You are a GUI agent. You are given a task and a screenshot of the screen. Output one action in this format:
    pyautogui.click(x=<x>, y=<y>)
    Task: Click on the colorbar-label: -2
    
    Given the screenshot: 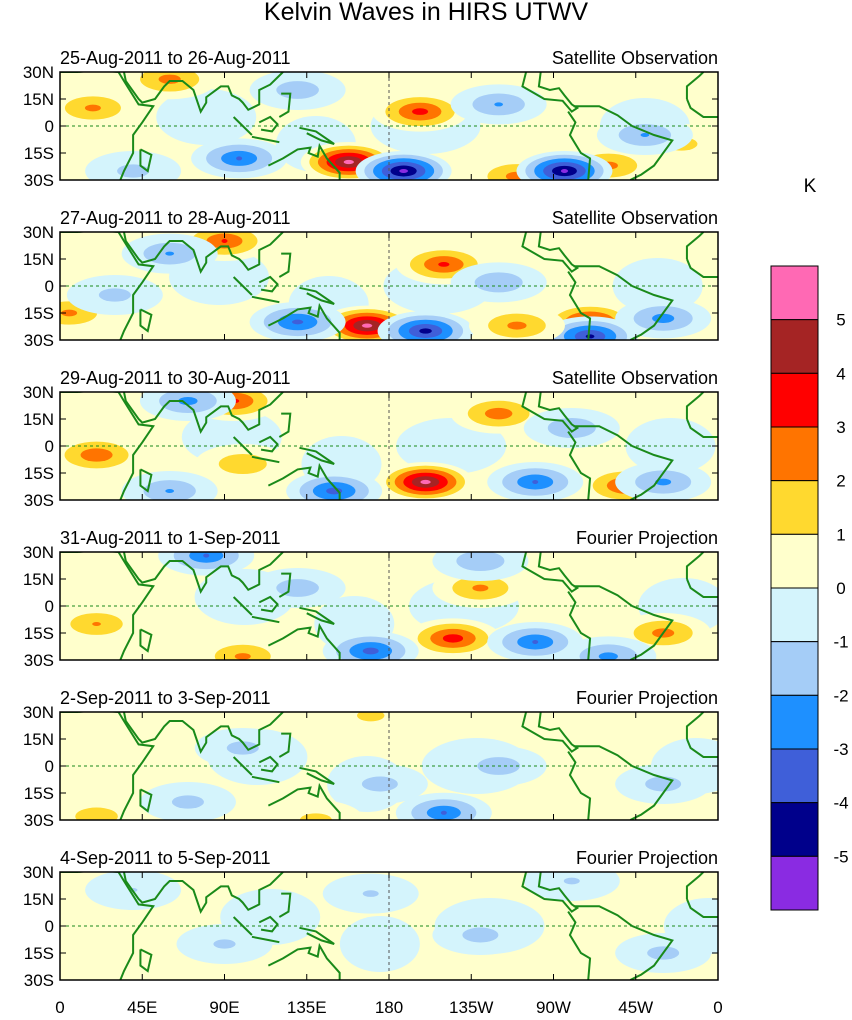 What is the action you would take?
    pyautogui.click(x=840, y=695)
    